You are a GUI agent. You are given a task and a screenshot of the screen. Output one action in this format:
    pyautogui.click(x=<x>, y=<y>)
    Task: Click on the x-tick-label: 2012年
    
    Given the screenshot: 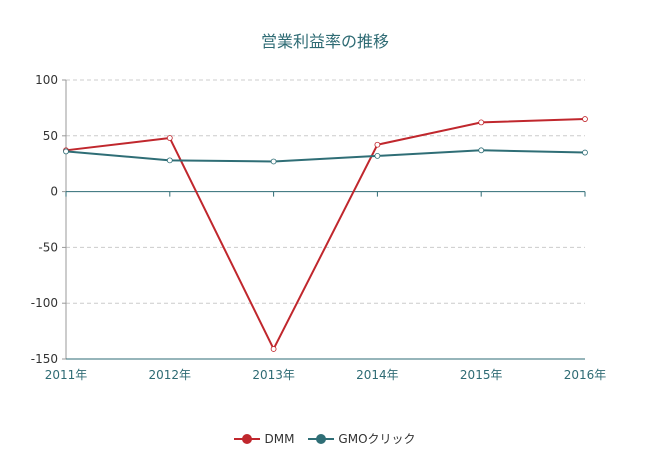 What is the action you would take?
    pyautogui.click(x=170, y=375)
    